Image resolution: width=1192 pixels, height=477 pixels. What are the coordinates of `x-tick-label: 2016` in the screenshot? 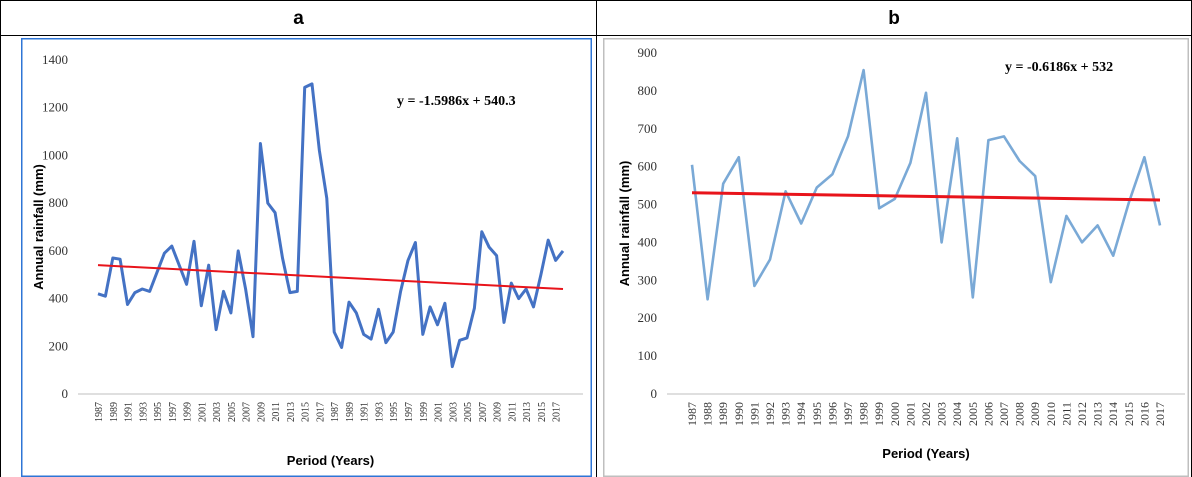 It's located at (1144, 414).